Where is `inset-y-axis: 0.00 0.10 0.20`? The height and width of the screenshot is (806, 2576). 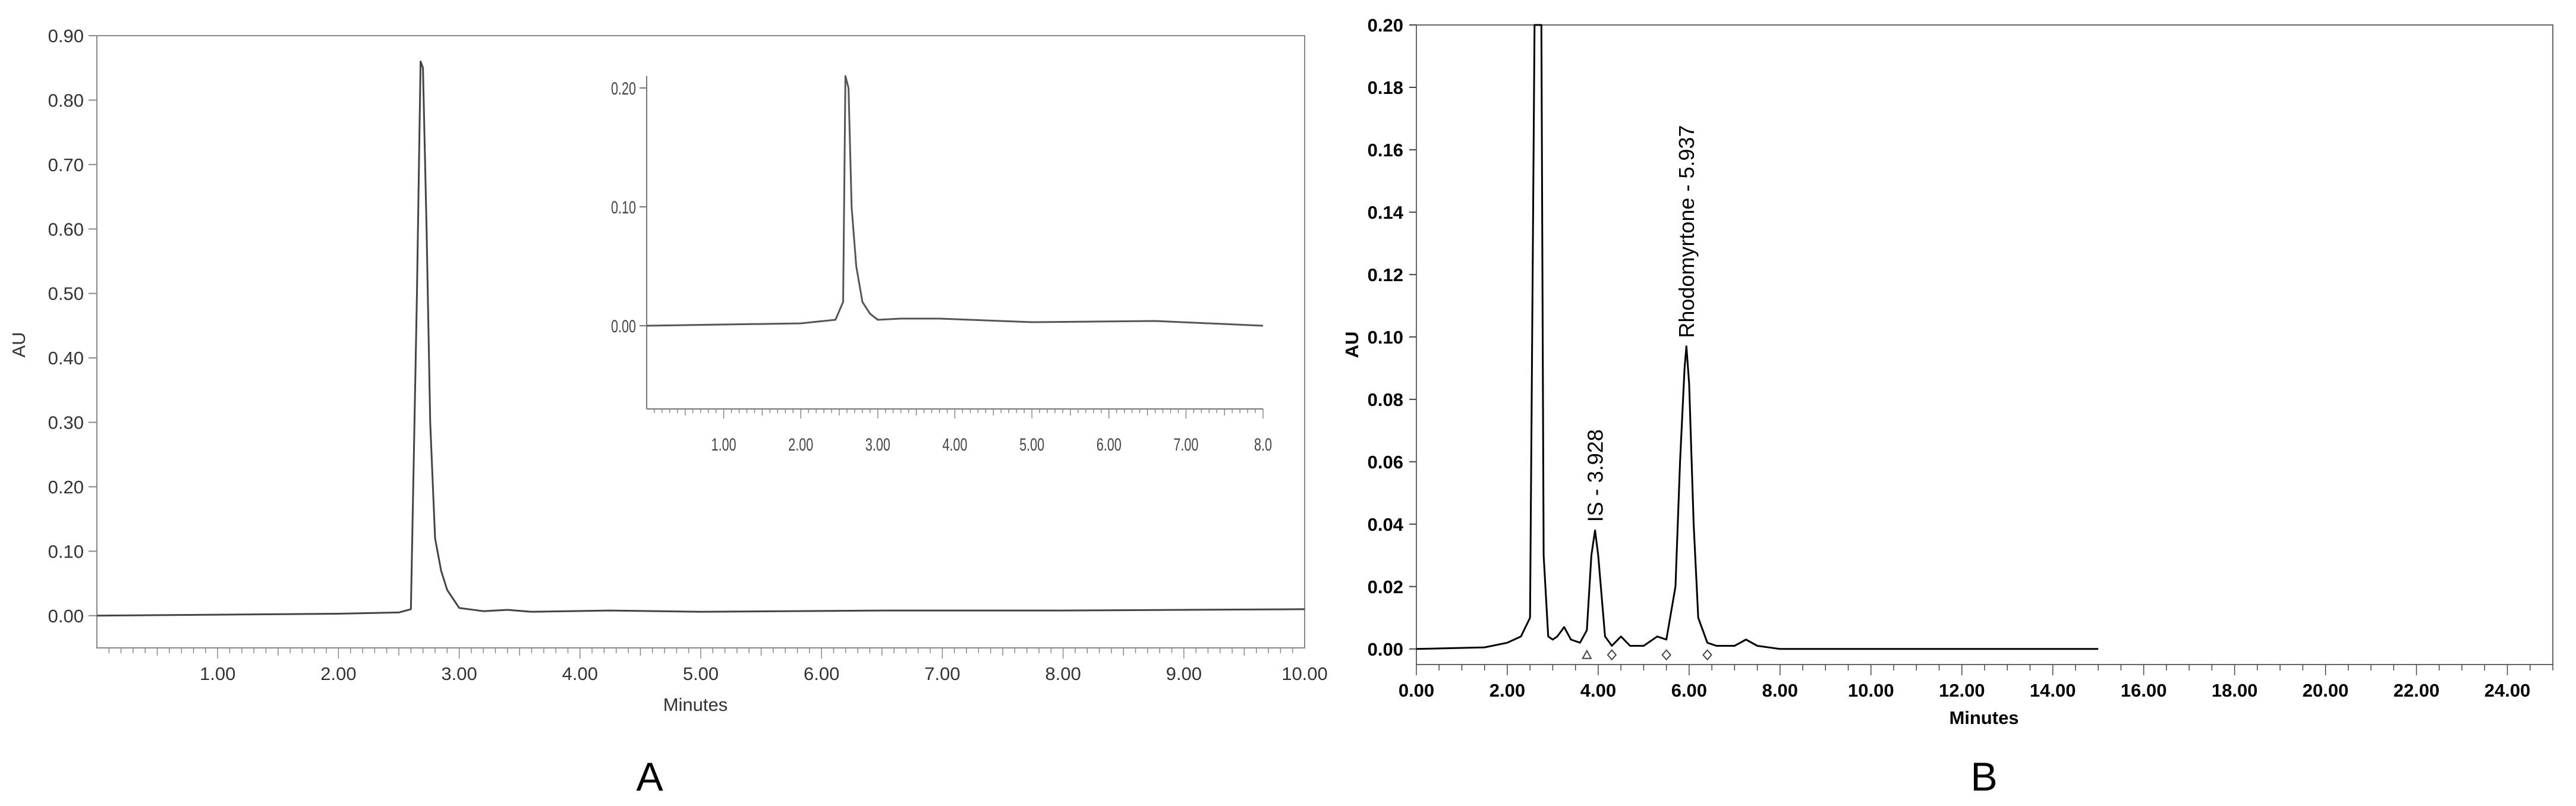 inset-y-axis: 0.00 0.10 0.20 is located at coordinates (629, 207).